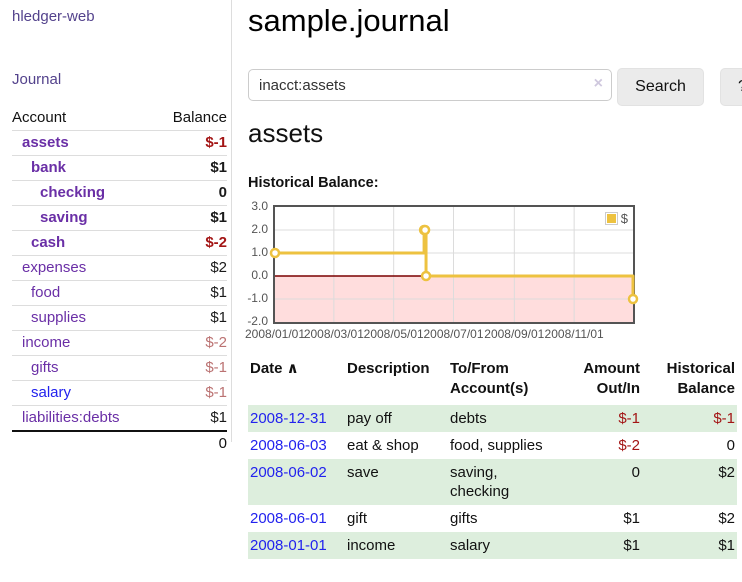  What do you see at coordinates (492, 518) in the screenshot?
I see `register-row: 2008-06-01 gift gifts $1 $2` at bounding box center [492, 518].